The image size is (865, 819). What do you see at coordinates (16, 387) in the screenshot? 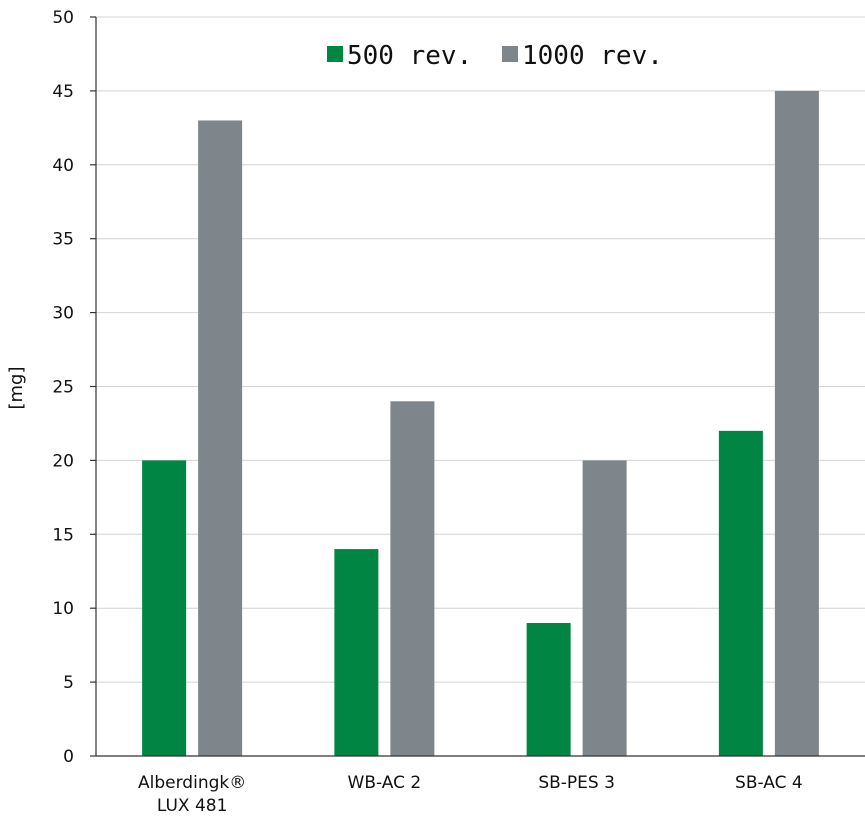
I see `y-axis-label: [mg]` at bounding box center [16, 387].